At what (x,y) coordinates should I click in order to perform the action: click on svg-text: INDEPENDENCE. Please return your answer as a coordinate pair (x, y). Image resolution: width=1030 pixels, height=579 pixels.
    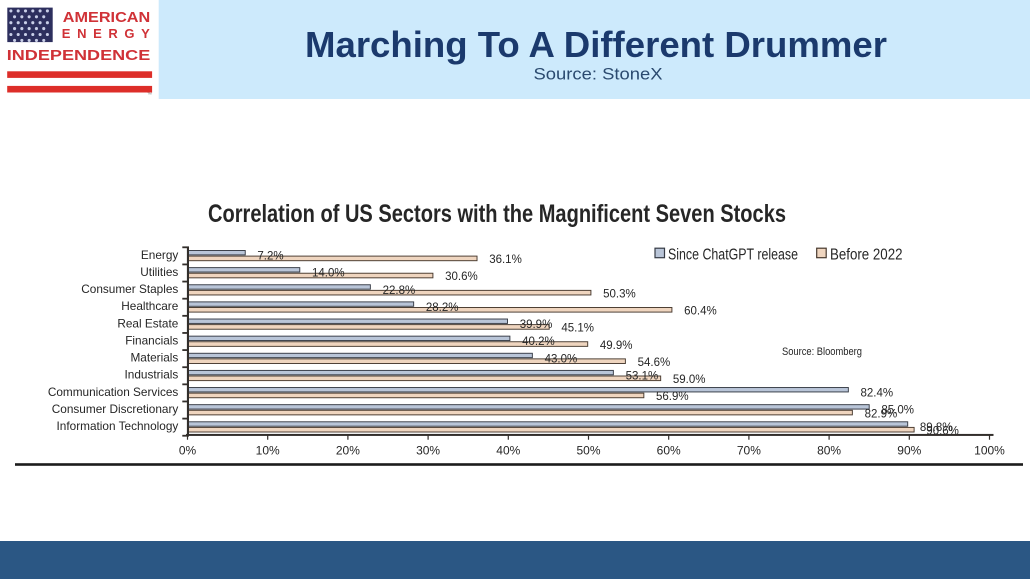
    Looking at the image, I should click on (79, 56).